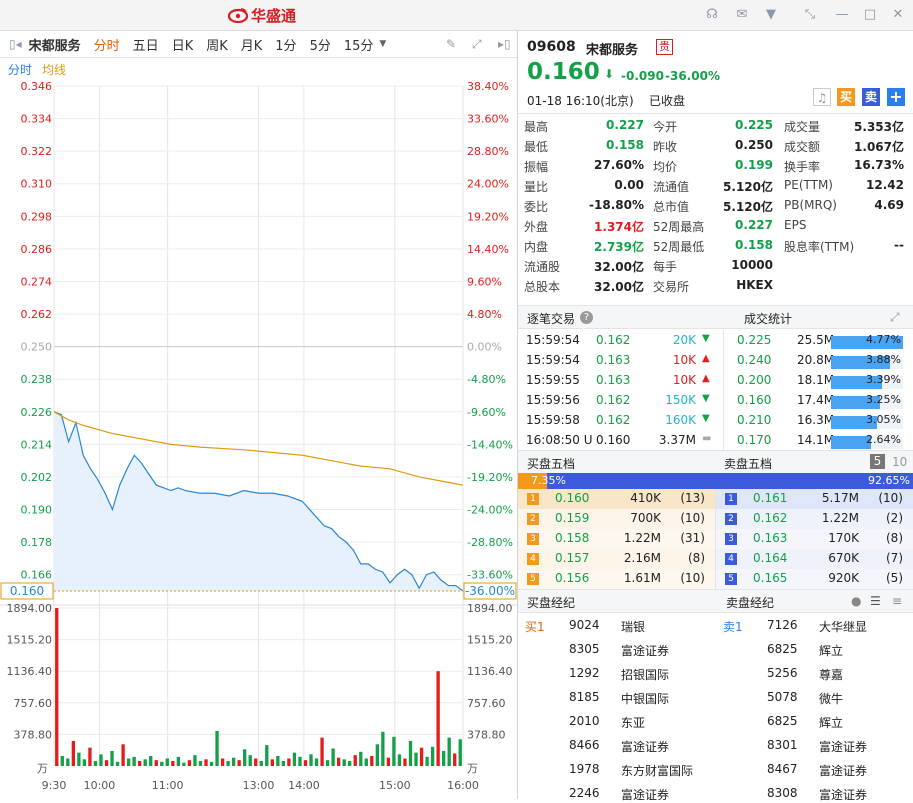 This screenshot has width=913, height=803. Describe the element at coordinates (533, 559) in the screenshot. I see `level-index: 4` at that location.